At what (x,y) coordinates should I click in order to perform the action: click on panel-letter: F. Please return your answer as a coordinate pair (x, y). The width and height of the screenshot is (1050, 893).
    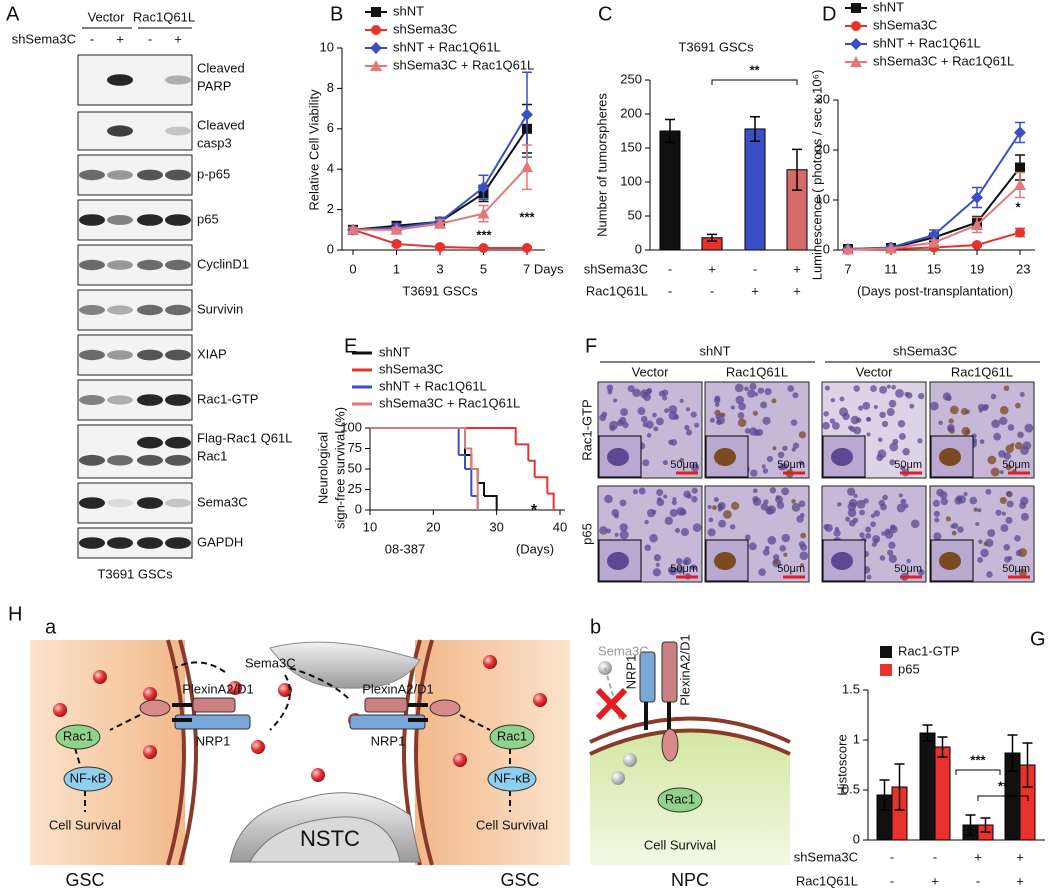
    Looking at the image, I should click on (591, 346).